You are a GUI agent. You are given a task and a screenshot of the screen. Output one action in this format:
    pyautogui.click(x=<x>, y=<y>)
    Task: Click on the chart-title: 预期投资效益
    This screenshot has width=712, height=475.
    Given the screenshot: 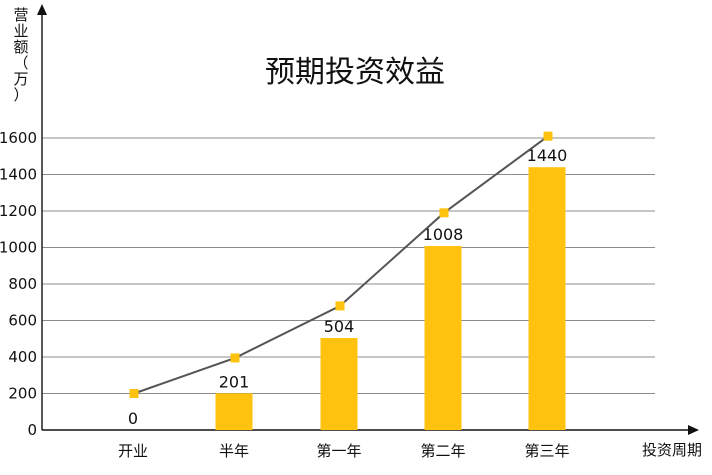 What is the action you would take?
    pyautogui.click(x=355, y=72)
    